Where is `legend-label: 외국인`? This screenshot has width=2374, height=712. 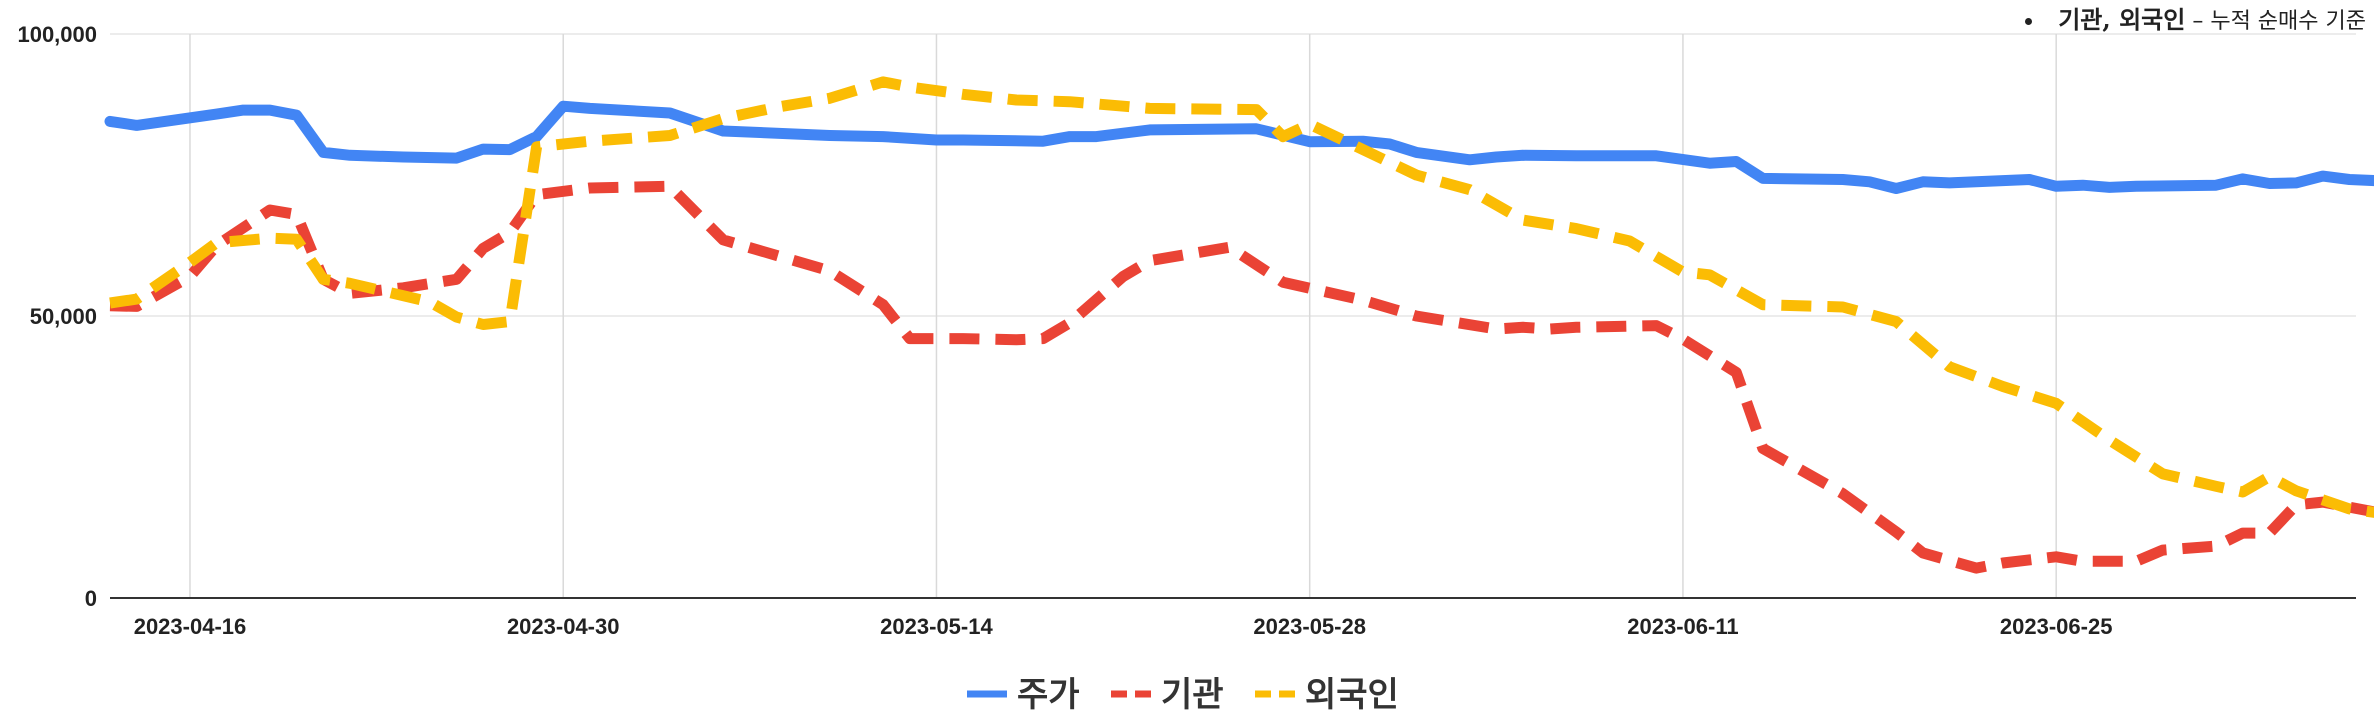 legend-label: 외국인 is located at coordinates (1352, 693).